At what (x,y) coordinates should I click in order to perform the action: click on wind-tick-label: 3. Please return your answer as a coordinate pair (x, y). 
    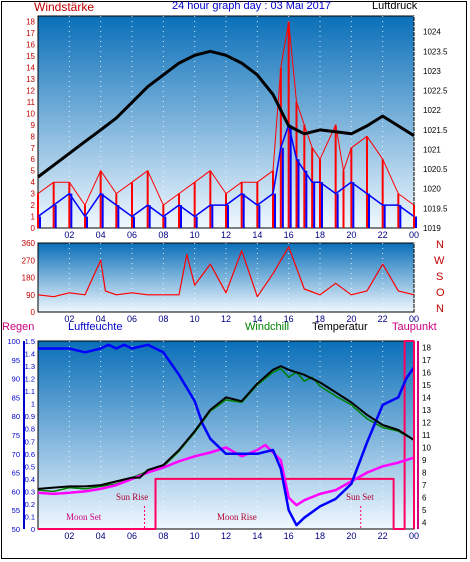
    Looking at the image, I should click on (33, 194).